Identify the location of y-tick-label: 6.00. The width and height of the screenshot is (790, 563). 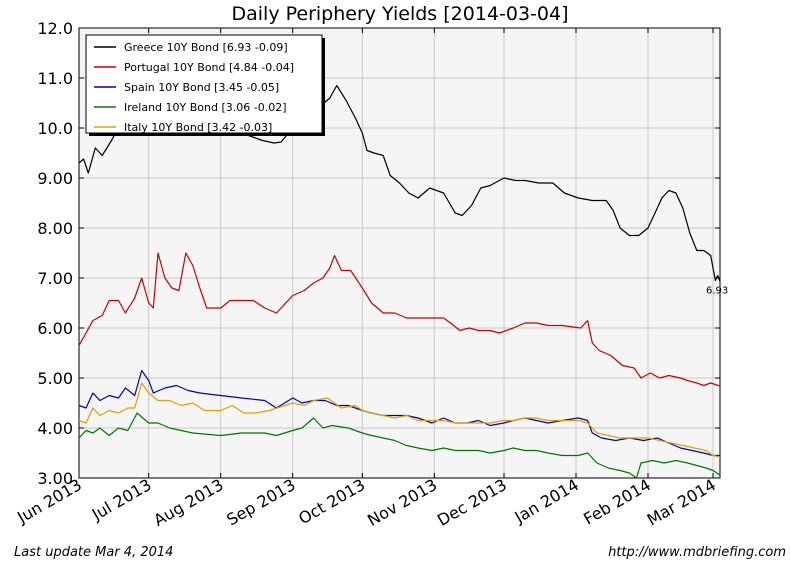
(55, 328).